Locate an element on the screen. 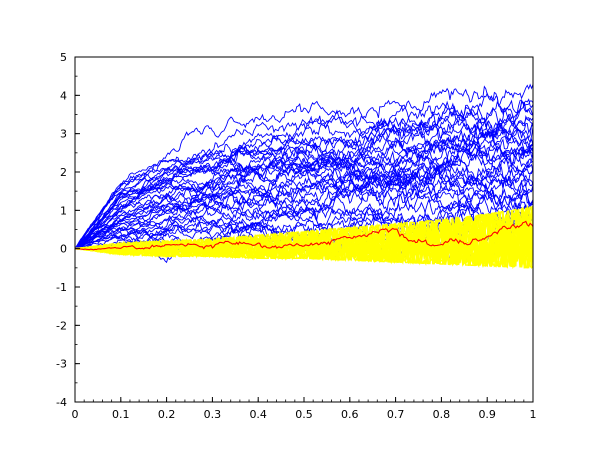 The width and height of the screenshot is (610, 460). y-tick-label: 4 is located at coordinates (63, 95).